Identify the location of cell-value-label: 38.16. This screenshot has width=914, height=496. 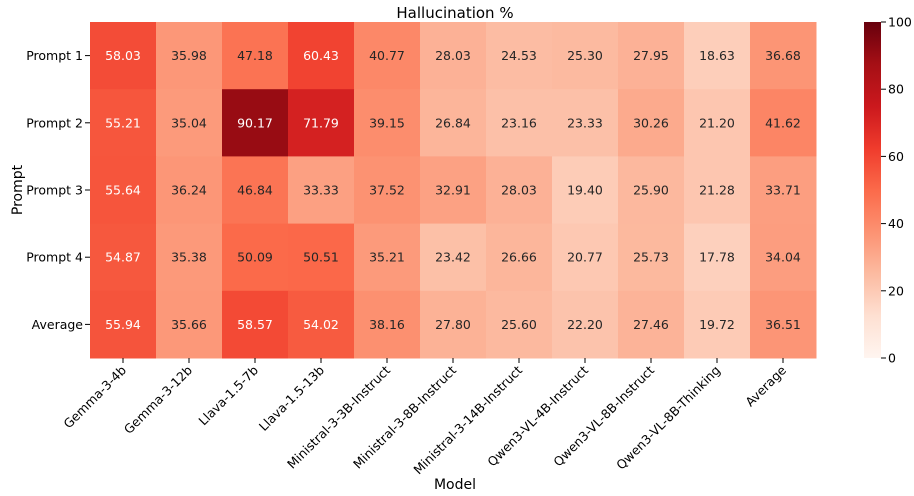
(387, 324).